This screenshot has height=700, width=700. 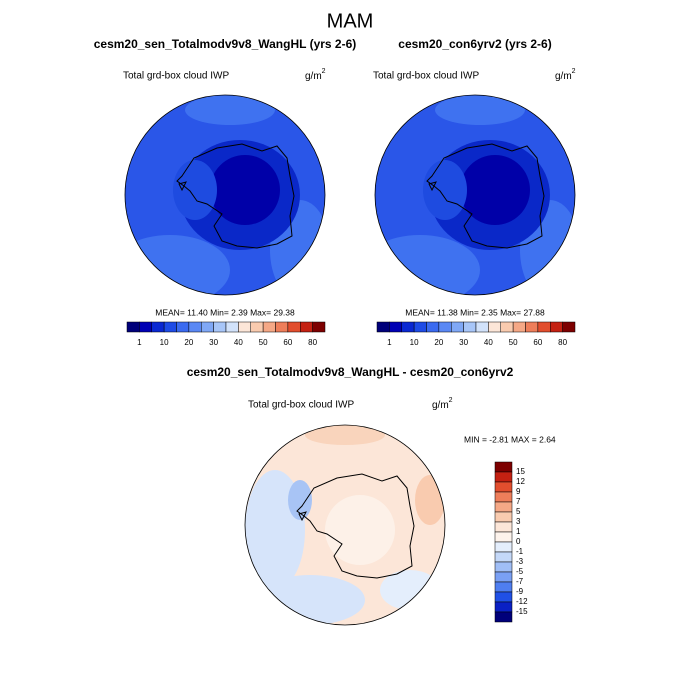 I want to click on colorbar-label: 0, so click(x=518, y=541).